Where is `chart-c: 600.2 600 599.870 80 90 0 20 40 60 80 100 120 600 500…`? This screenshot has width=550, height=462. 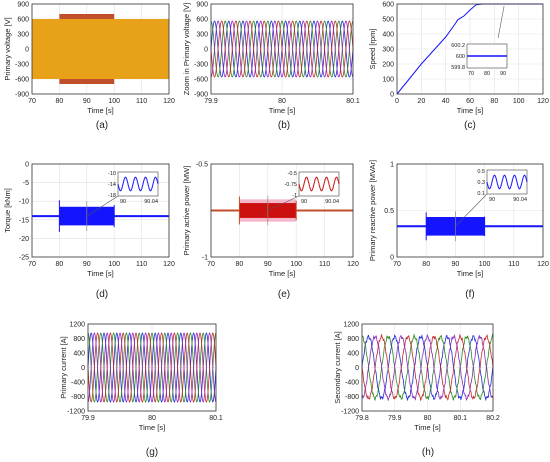 chart-c: 600.2 600 599.870 80 90 0 20 40 60 80 100 120 600 500… is located at coordinates (458, 67).